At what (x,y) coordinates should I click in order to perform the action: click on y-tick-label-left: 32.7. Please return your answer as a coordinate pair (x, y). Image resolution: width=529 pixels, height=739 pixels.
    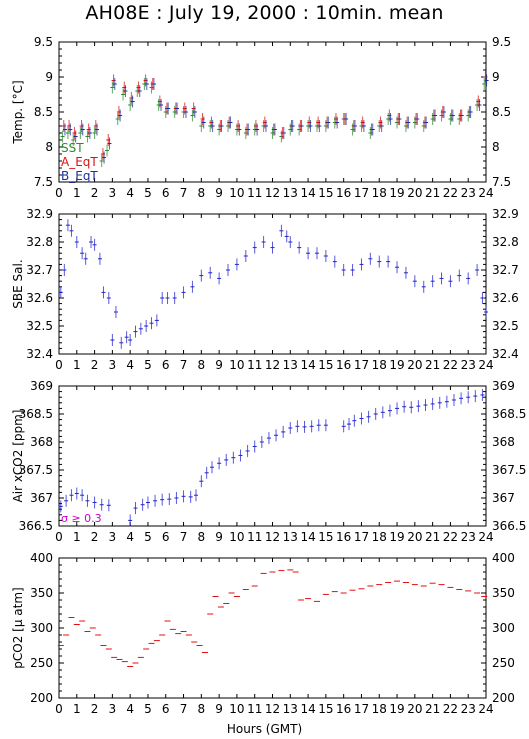
    Looking at the image, I should click on (39, 270).